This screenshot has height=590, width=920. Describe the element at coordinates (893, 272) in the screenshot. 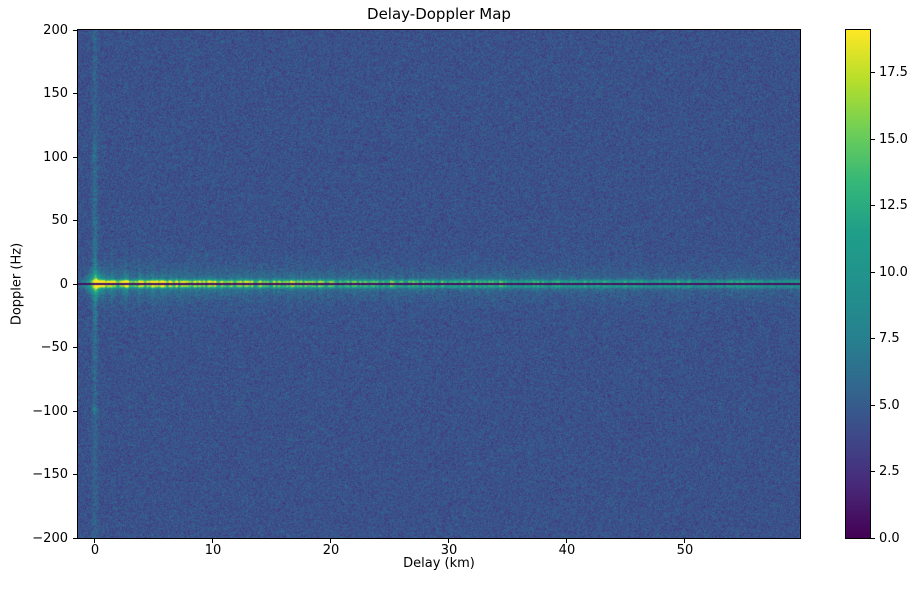

I see `colorbar-tick-label: 10.0` at that location.